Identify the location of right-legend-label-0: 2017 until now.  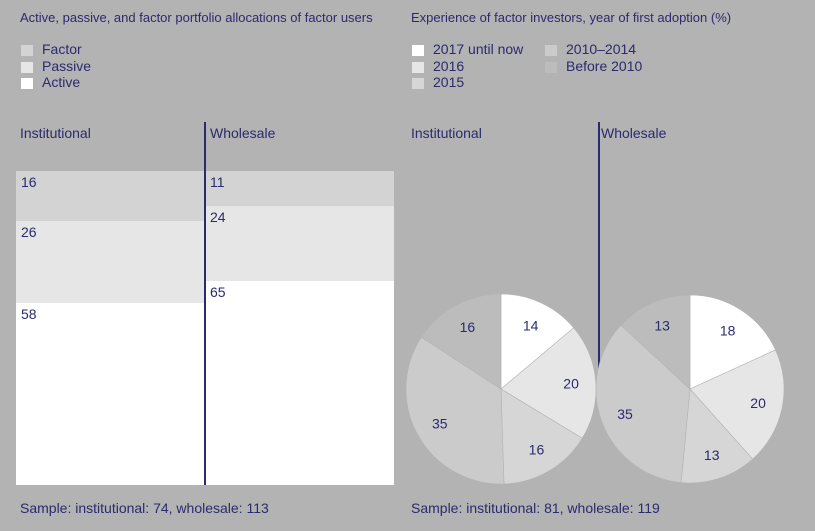
(478, 49).